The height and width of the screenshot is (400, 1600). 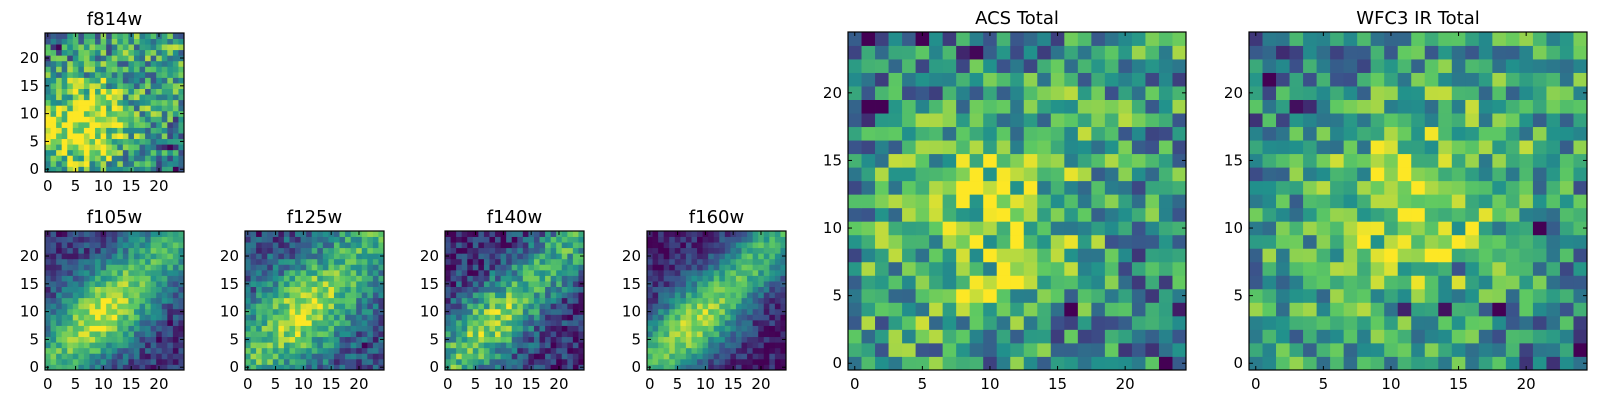 What do you see at coordinates (1390, 384) in the screenshot?
I see `x-tick-label: 10` at bounding box center [1390, 384].